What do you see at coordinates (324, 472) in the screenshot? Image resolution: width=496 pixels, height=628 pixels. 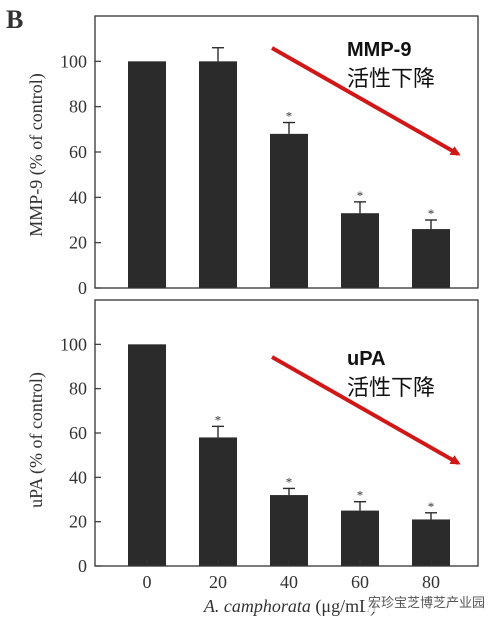 I see `error-bars-bottom` at bounding box center [324, 472].